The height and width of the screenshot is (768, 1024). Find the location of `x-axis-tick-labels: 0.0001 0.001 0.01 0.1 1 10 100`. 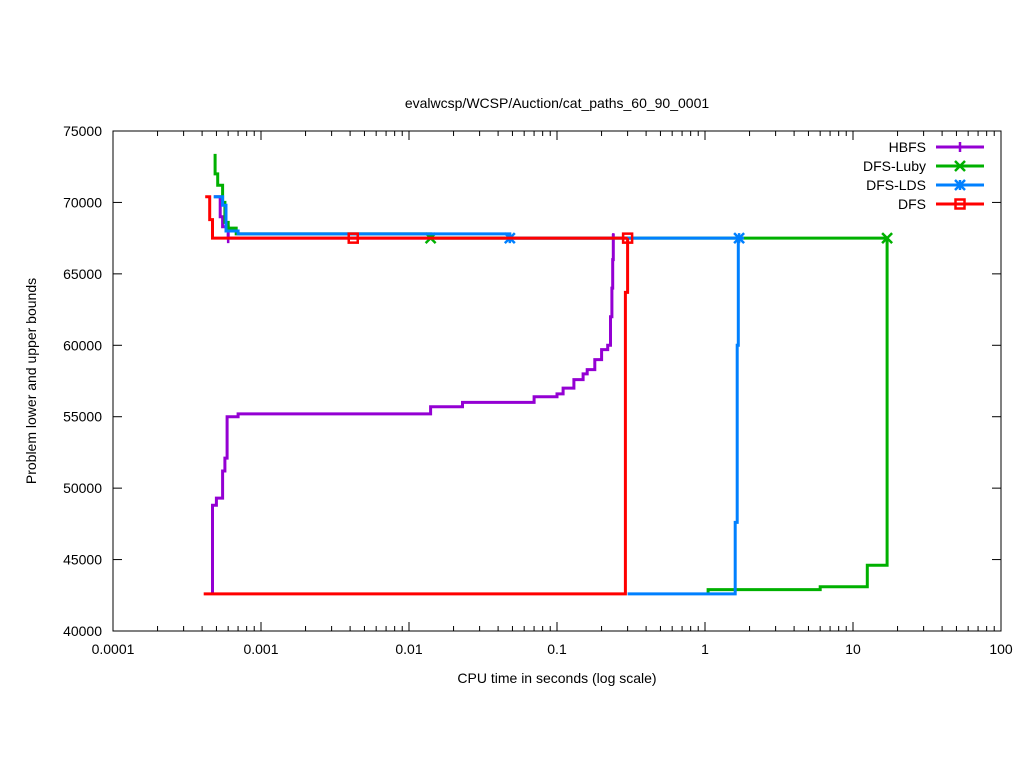

x-axis-tick-labels: 0.0001 0.001 0.01 0.1 1 10 100 is located at coordinates (552, 649).